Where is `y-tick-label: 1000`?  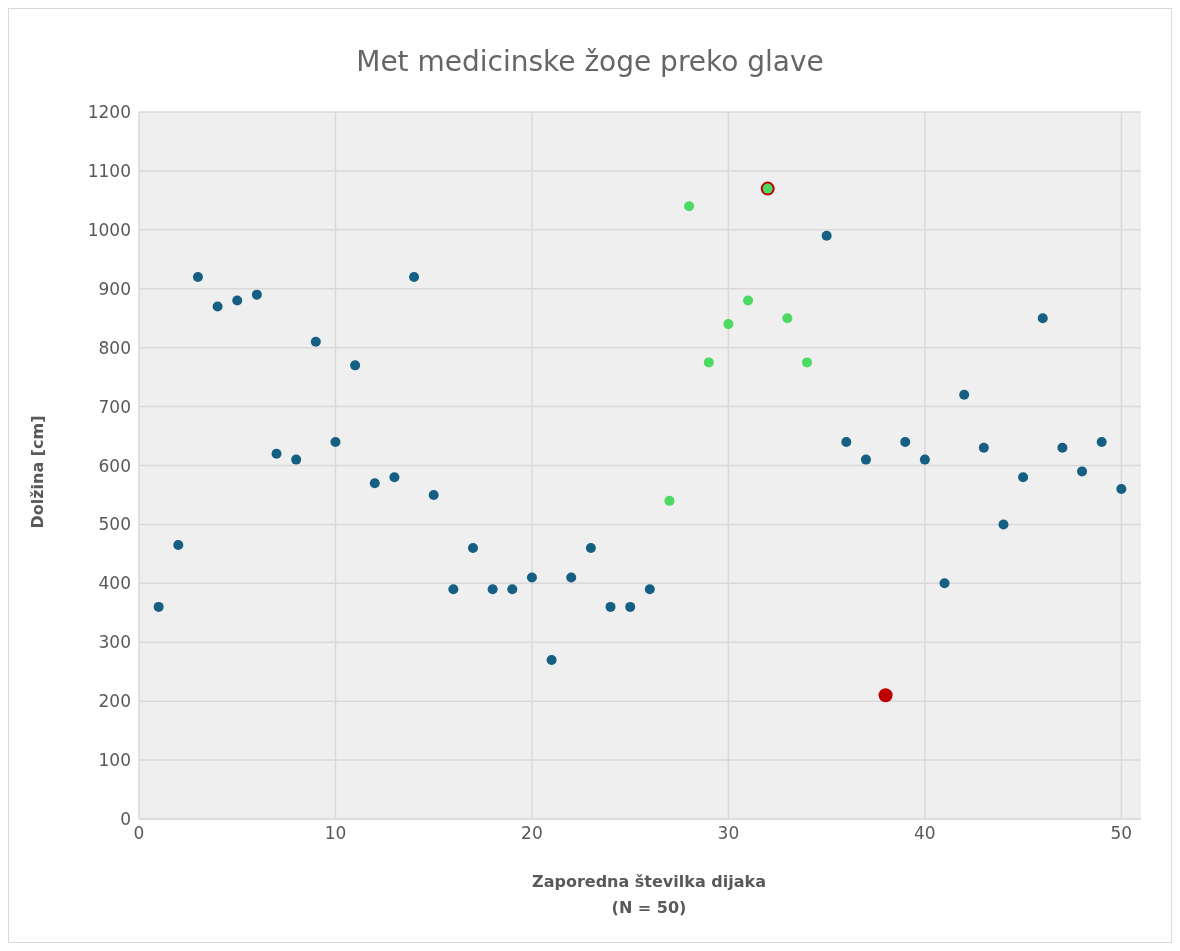 y-tick-label: 1000 is located at coordinates (109, 229).